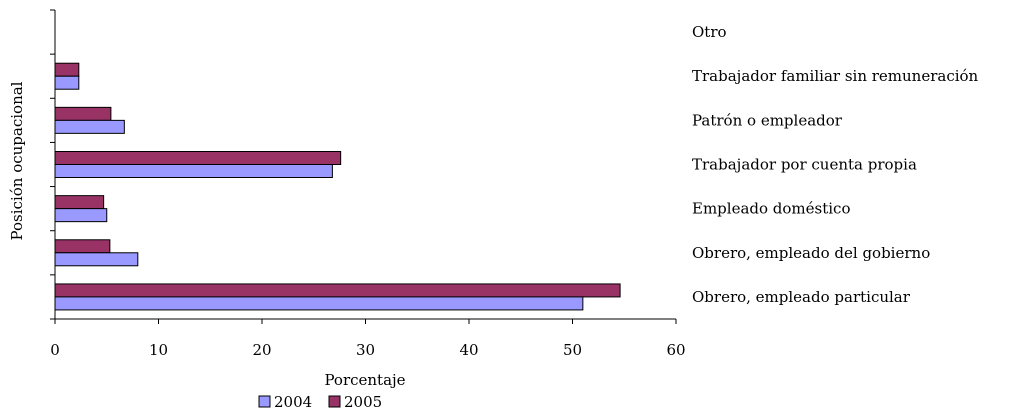  What do you see at coordinates (368, 339) in the screenshot?
I see `x-axis-ticks: 0 10 20 30 40 50 60` at bounding box center [368, 339].